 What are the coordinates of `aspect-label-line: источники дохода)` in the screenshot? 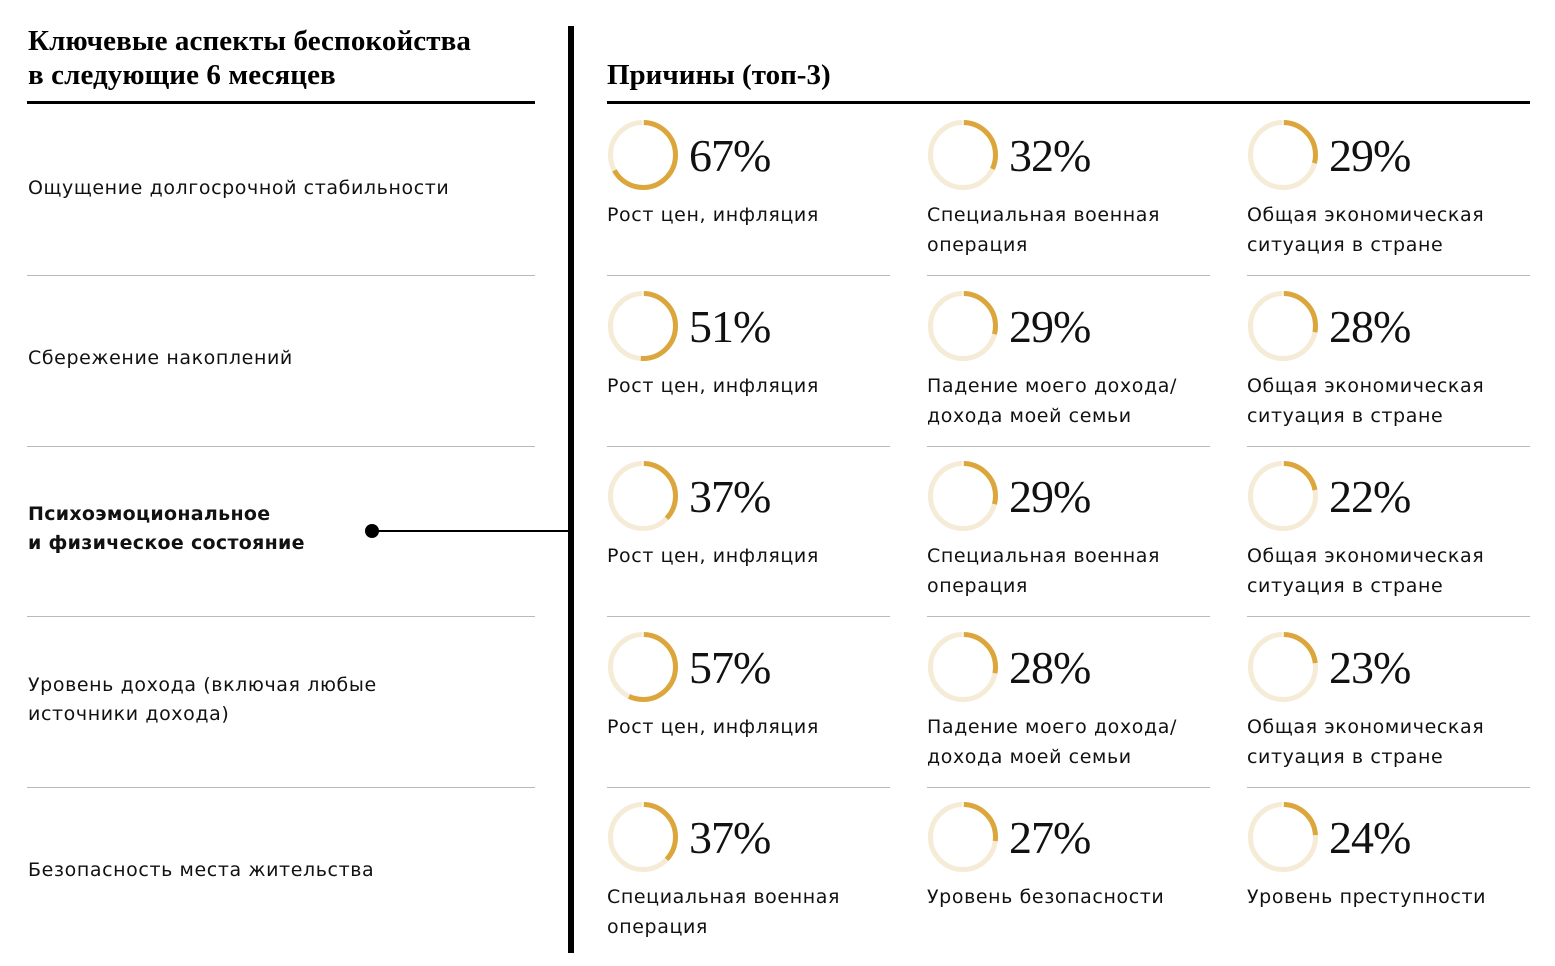 It's located at (129, 714).